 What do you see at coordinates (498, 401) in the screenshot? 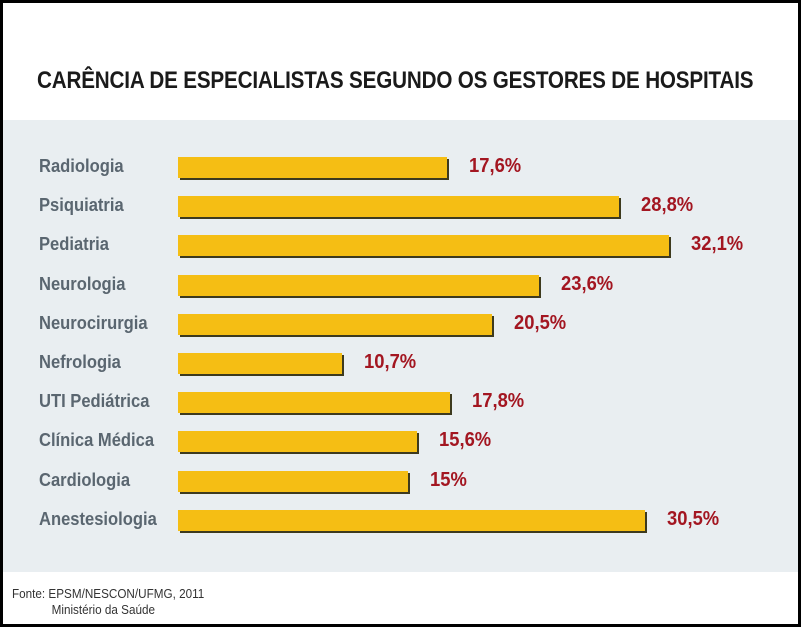
I see `data-label: 17,8%` at bounding box center [498, 401].